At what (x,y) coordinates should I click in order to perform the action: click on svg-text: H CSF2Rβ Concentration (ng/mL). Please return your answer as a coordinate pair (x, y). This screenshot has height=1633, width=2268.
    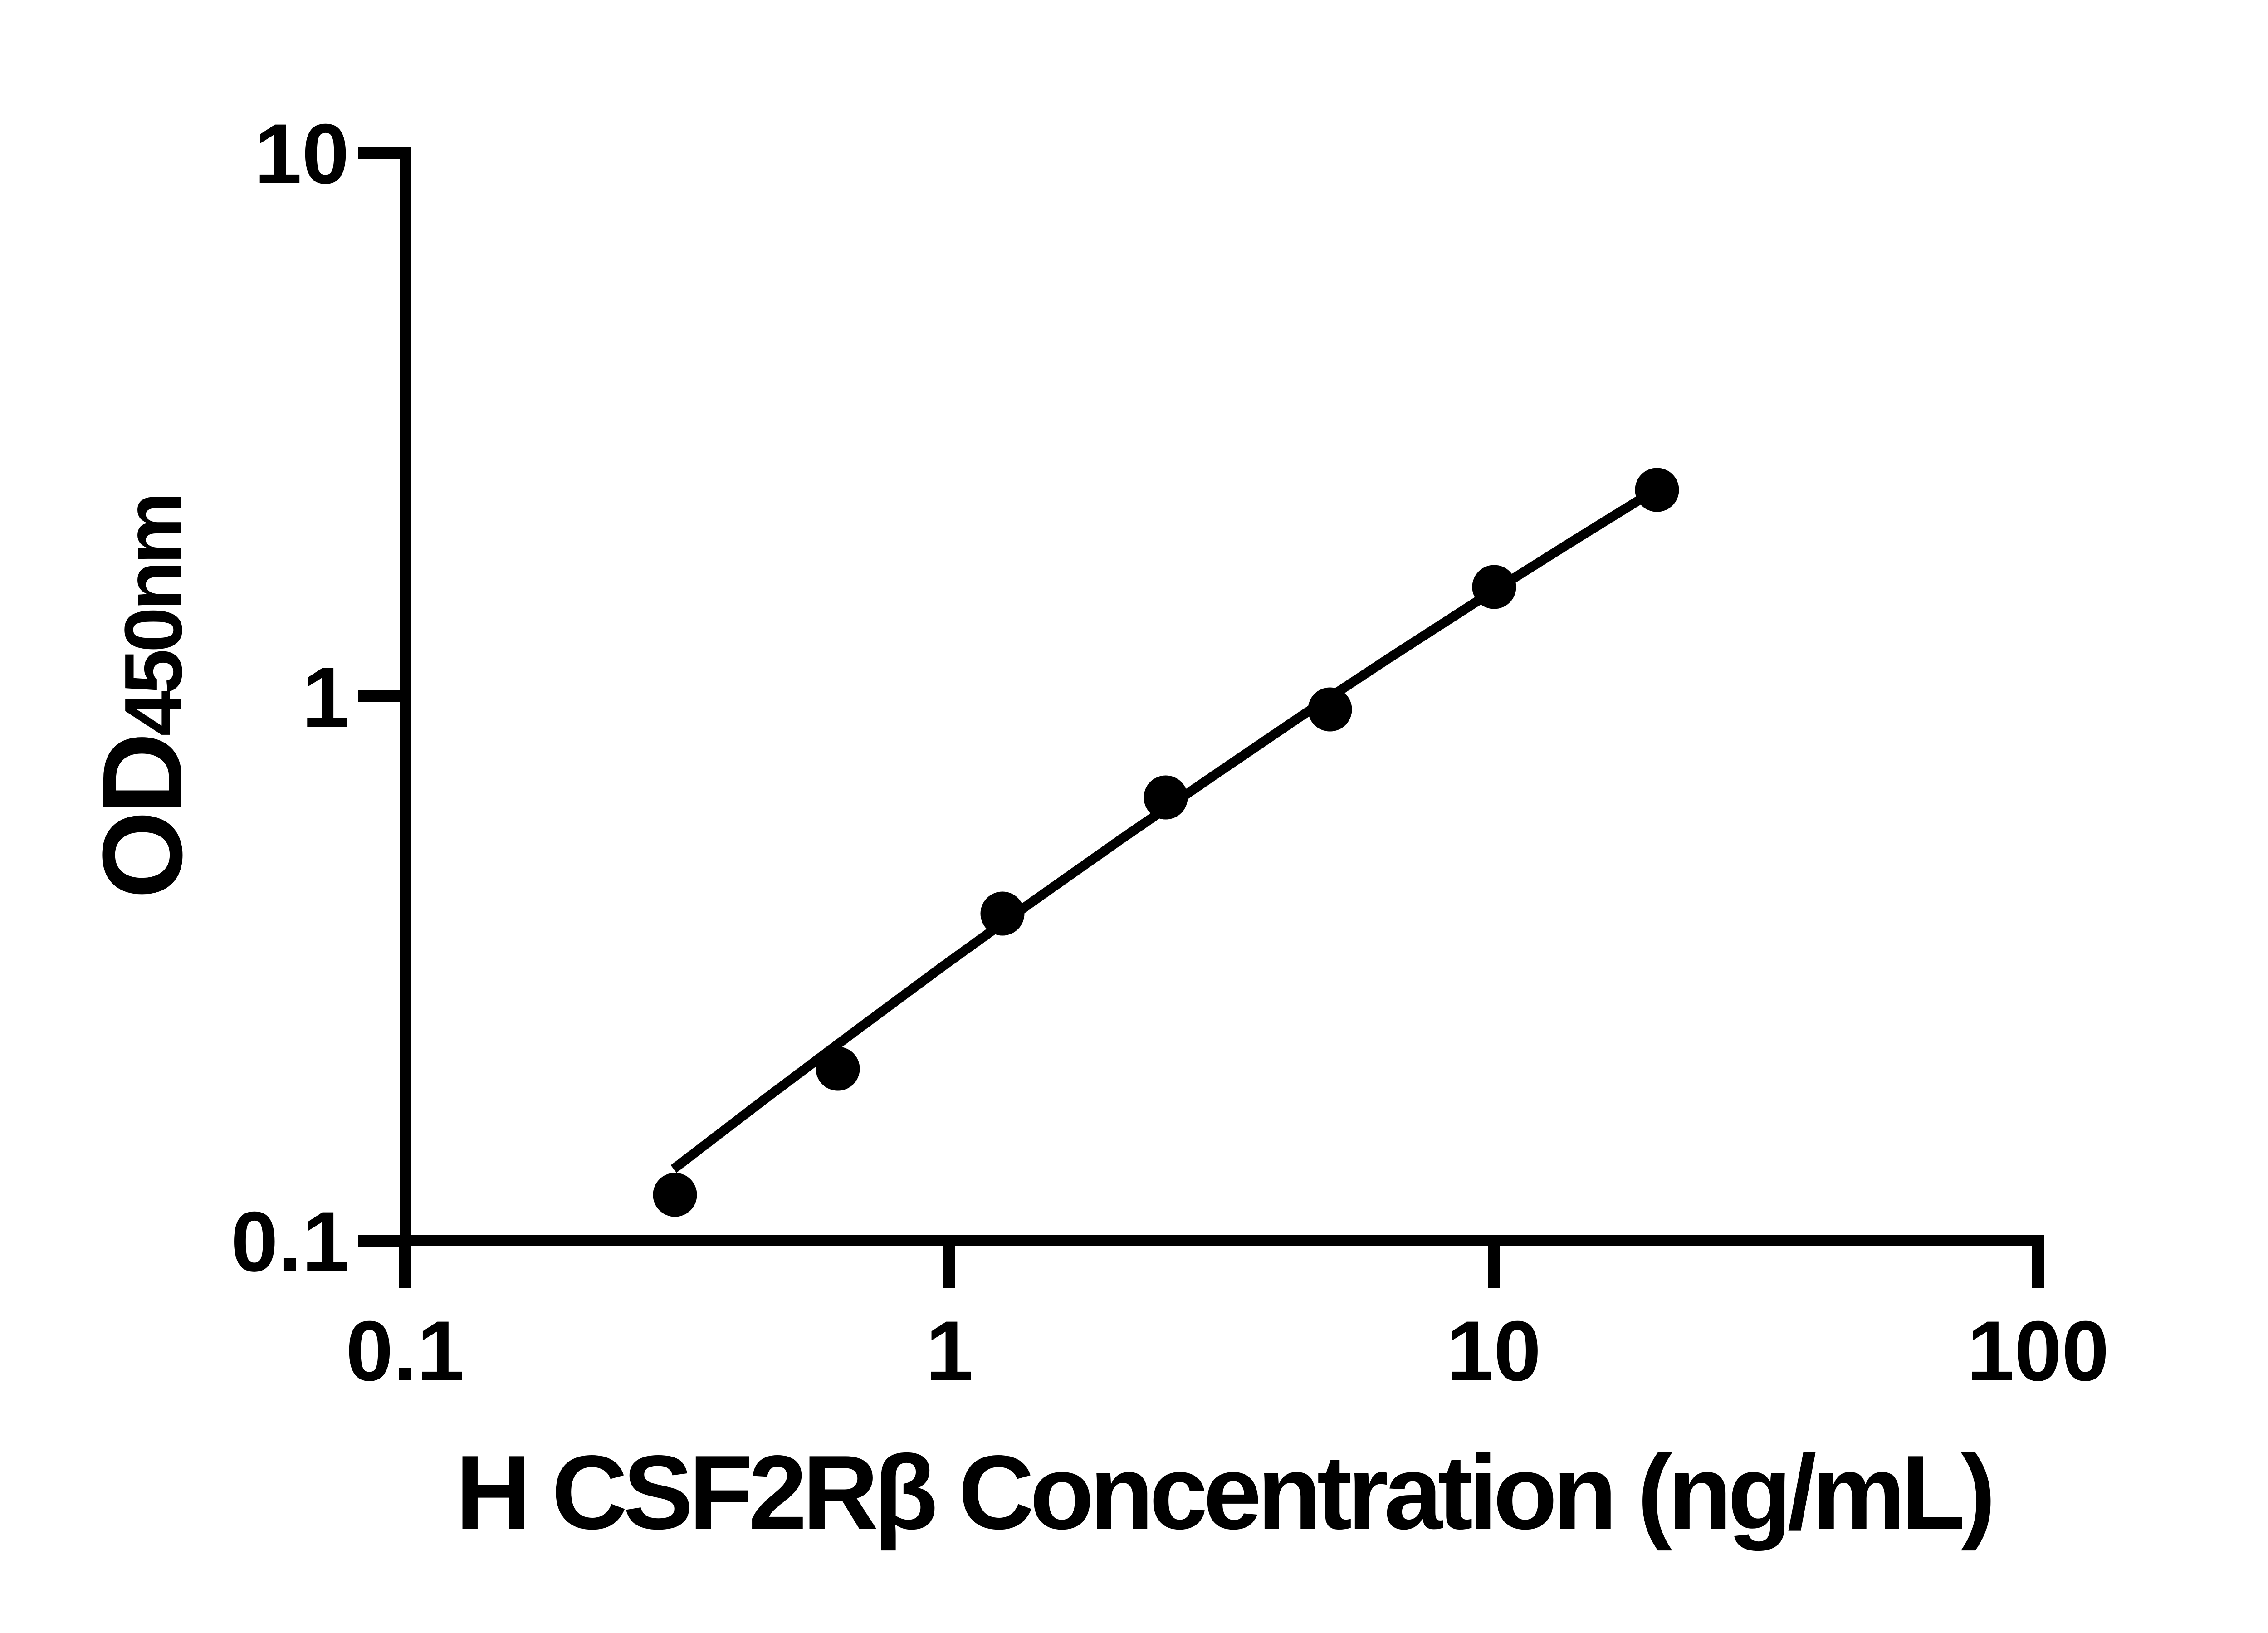
    Looking at the image, I should click on (1223, 1492).